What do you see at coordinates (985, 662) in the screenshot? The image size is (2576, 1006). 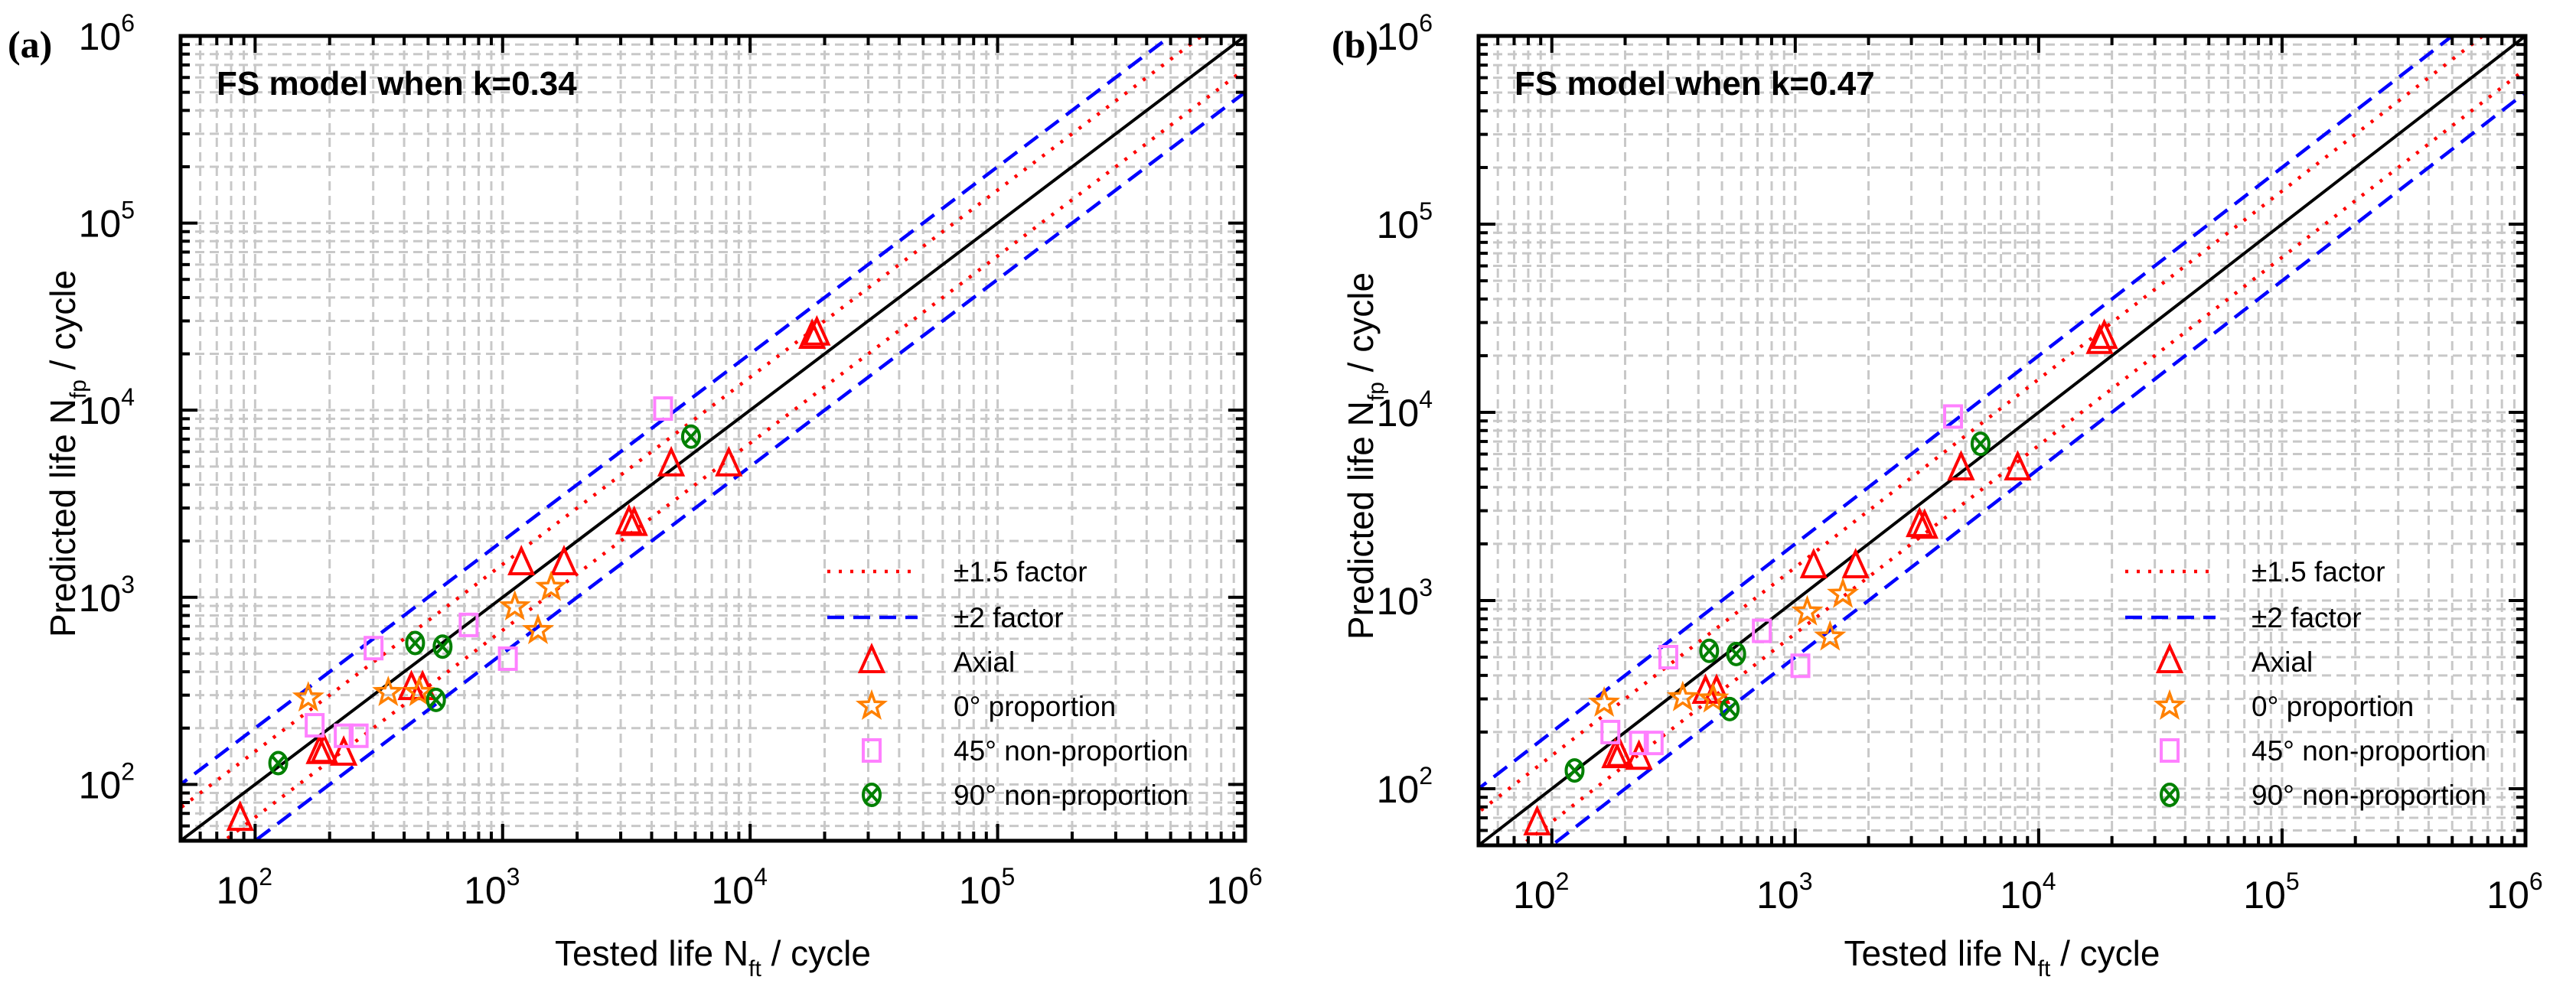 I see `legend-label: Axial` at bounding box center [985, 662].